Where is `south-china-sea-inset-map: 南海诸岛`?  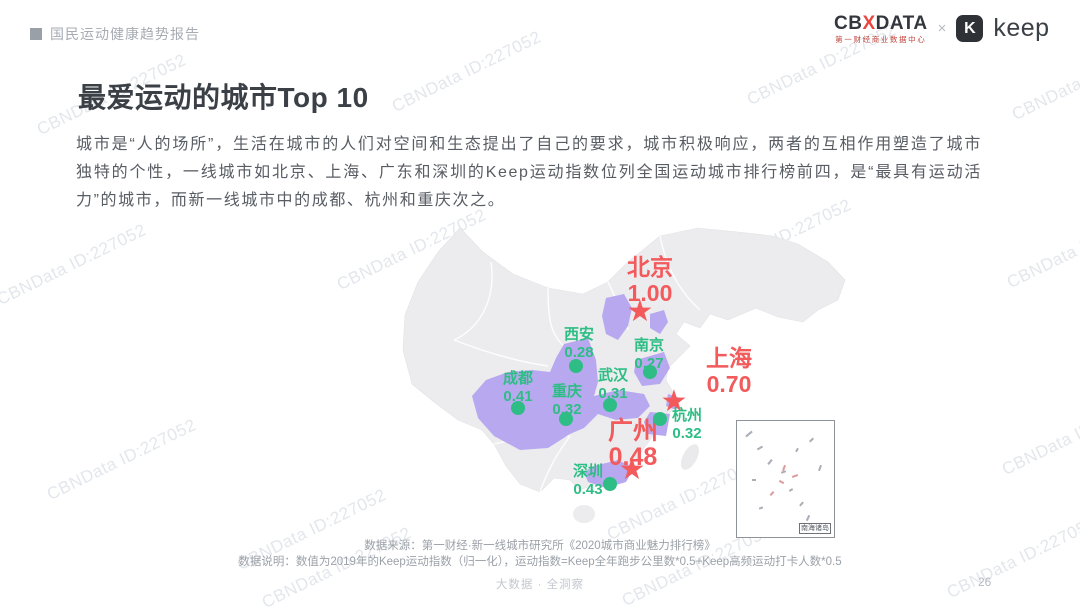 south-china-sea-inset-map: 南海诸岛 is located at coordinates (785, 479).